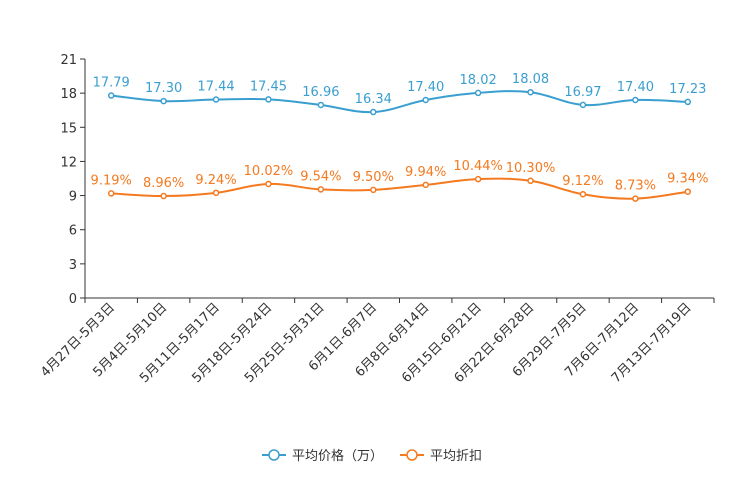  Describe the element at coordinates (582, 181) in the screenshot. I see `data-label: 9.12%` at that location.